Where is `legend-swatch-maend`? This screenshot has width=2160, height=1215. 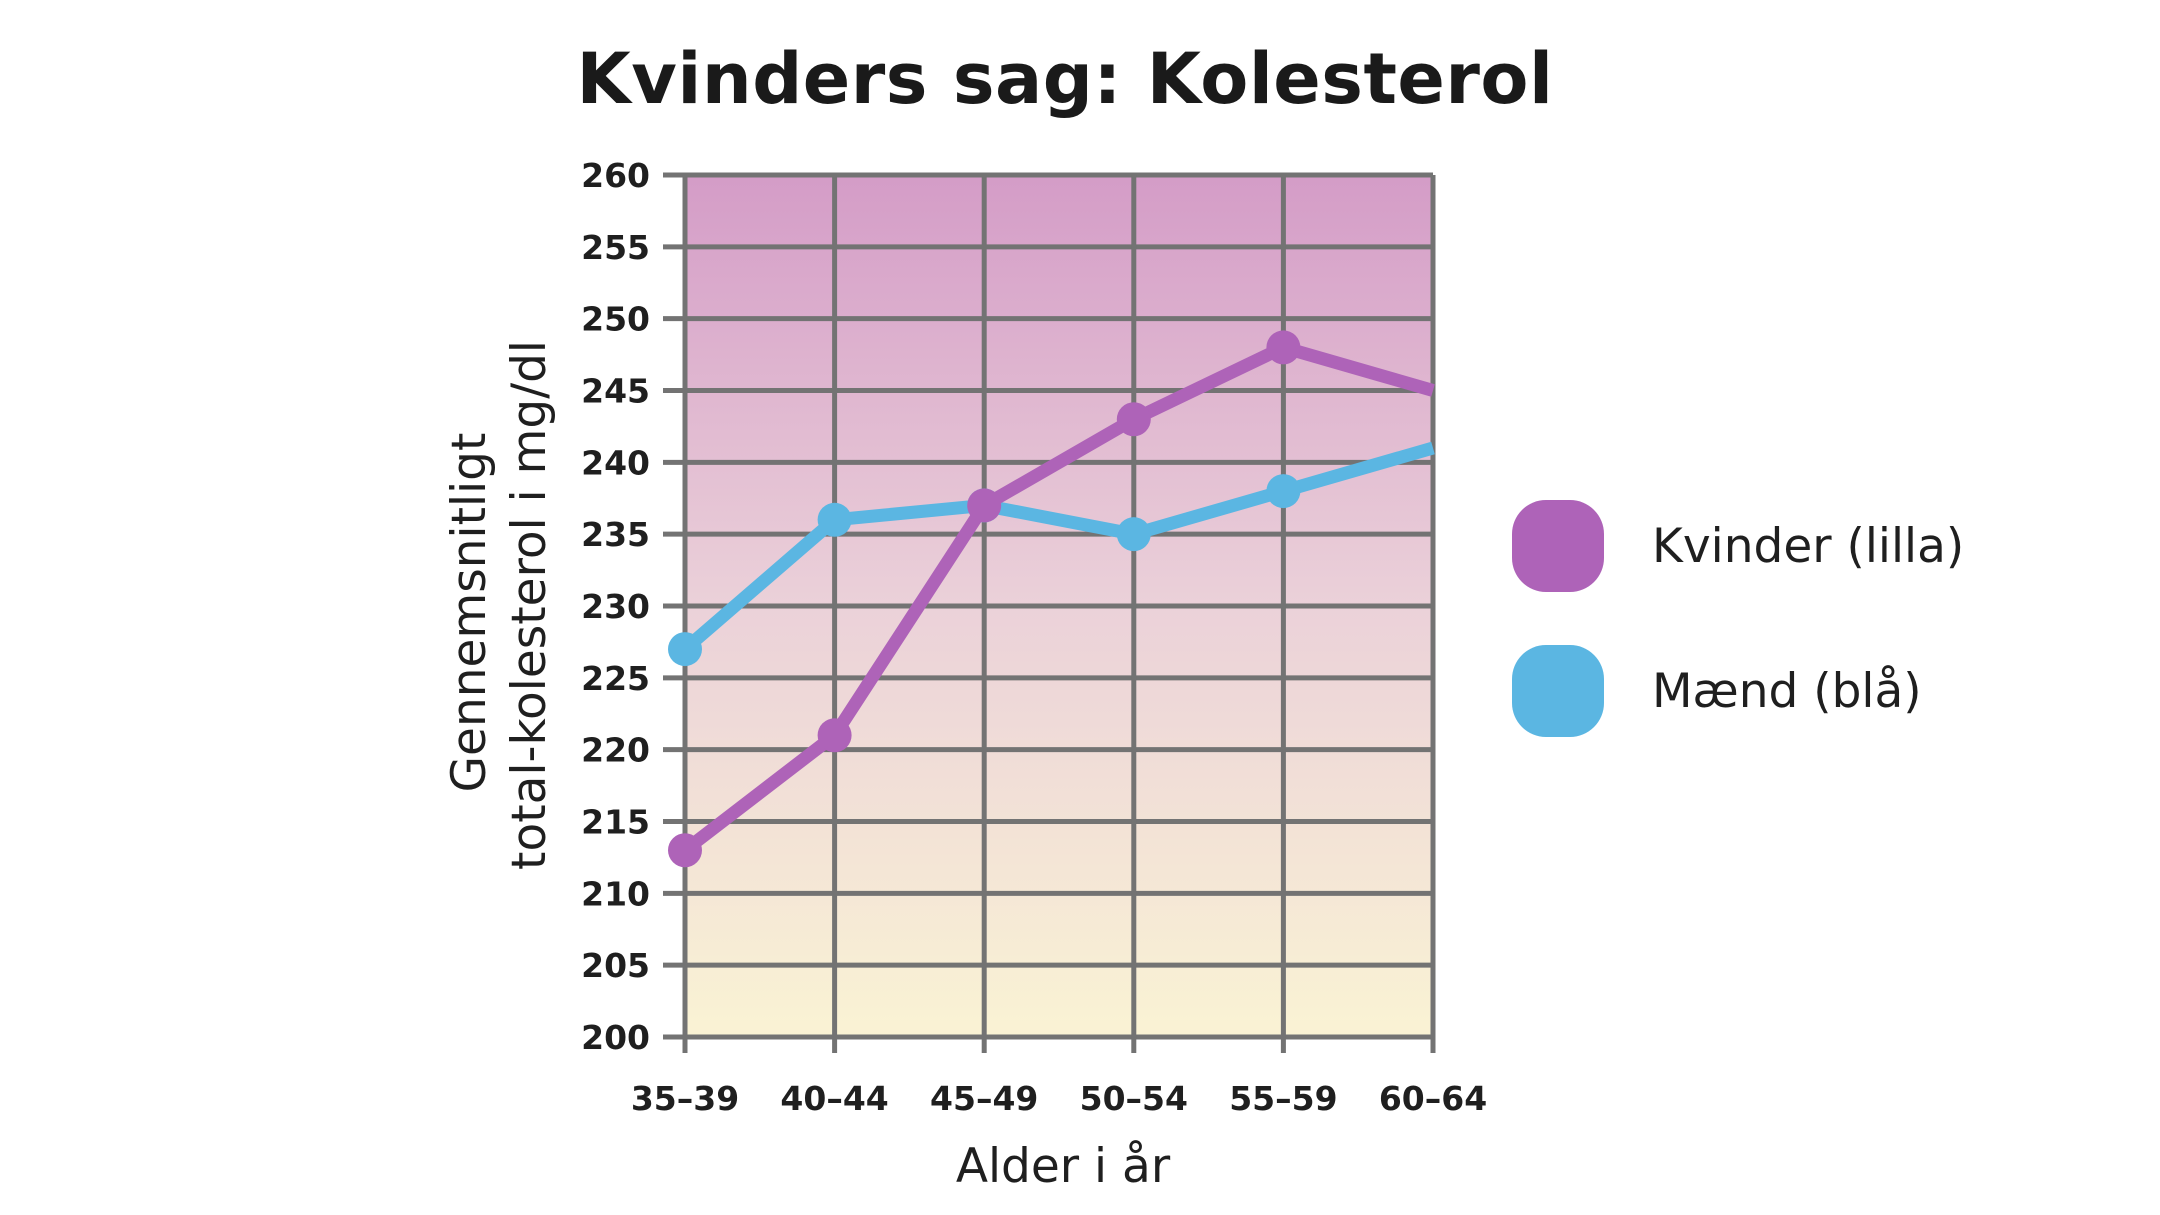 legend-swatch-maend is located at coordinates (1558, 691).